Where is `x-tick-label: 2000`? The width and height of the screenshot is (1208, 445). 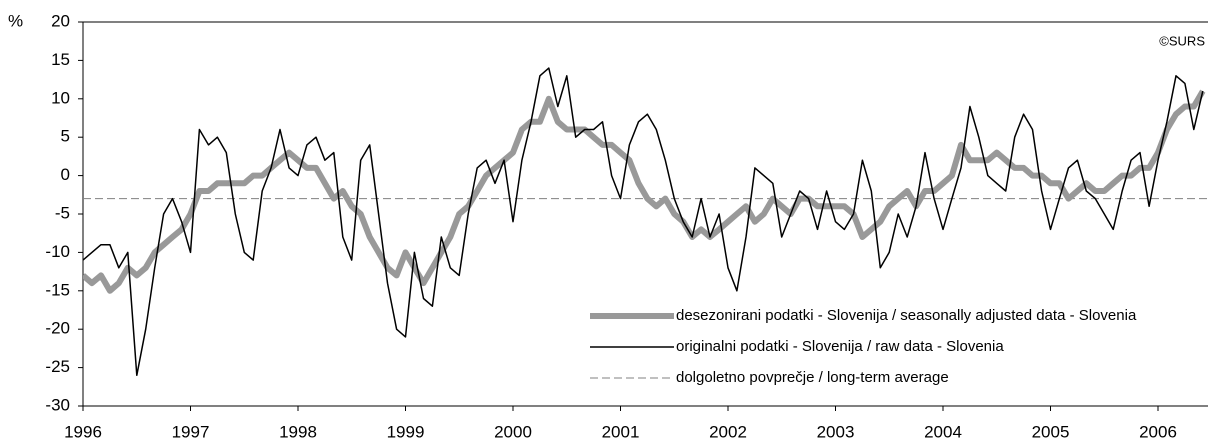 x-tick-label: 2000 is located at coordinates (513, 431).